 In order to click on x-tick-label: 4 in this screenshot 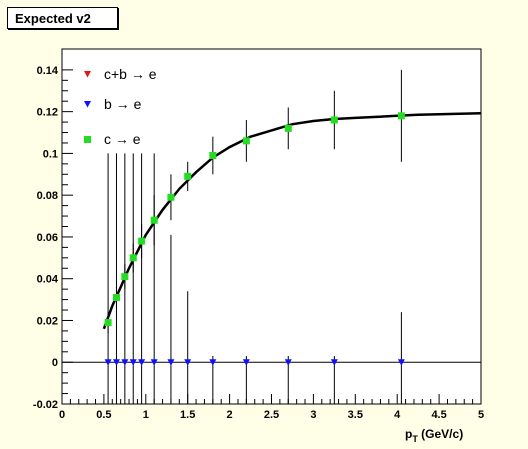, I will do `click(397, 415)`.